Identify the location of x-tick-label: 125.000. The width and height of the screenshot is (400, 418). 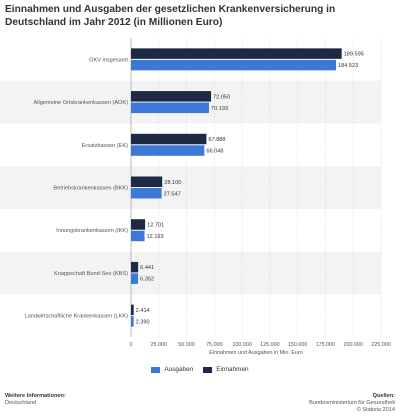
(270, 345).